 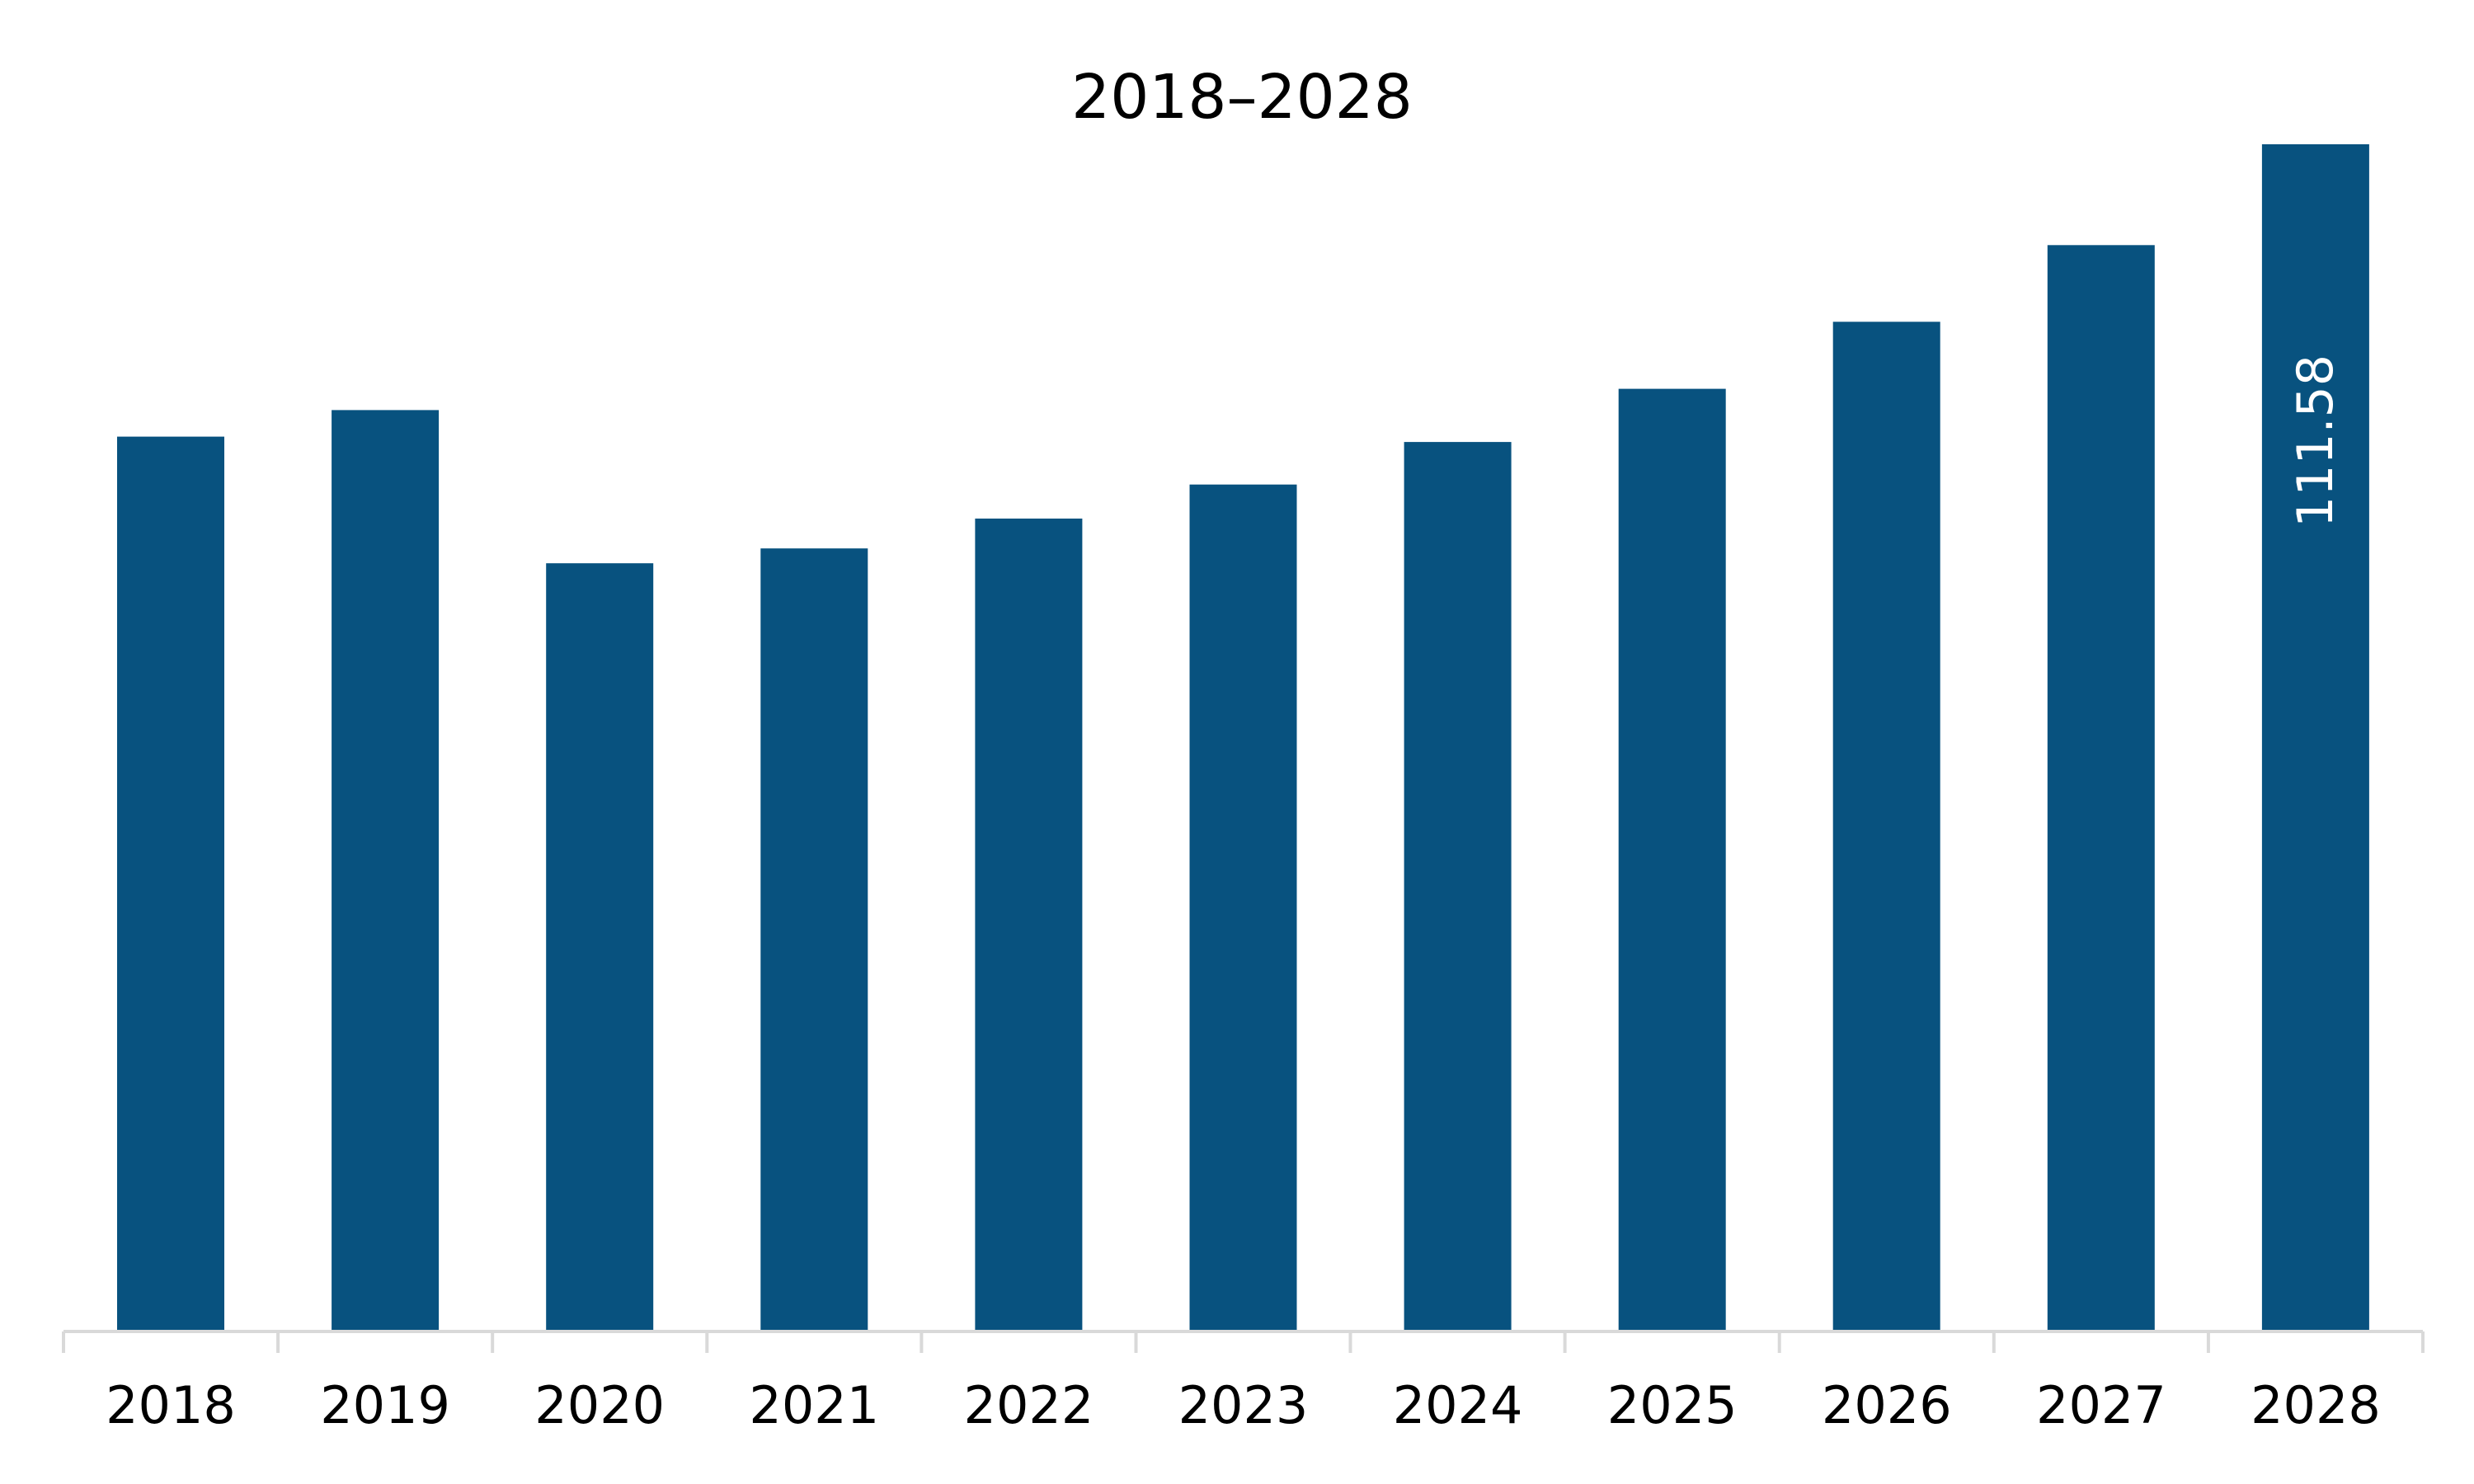 I want to click on data-labels-group: 111.58, so click(x=2316, y=441).